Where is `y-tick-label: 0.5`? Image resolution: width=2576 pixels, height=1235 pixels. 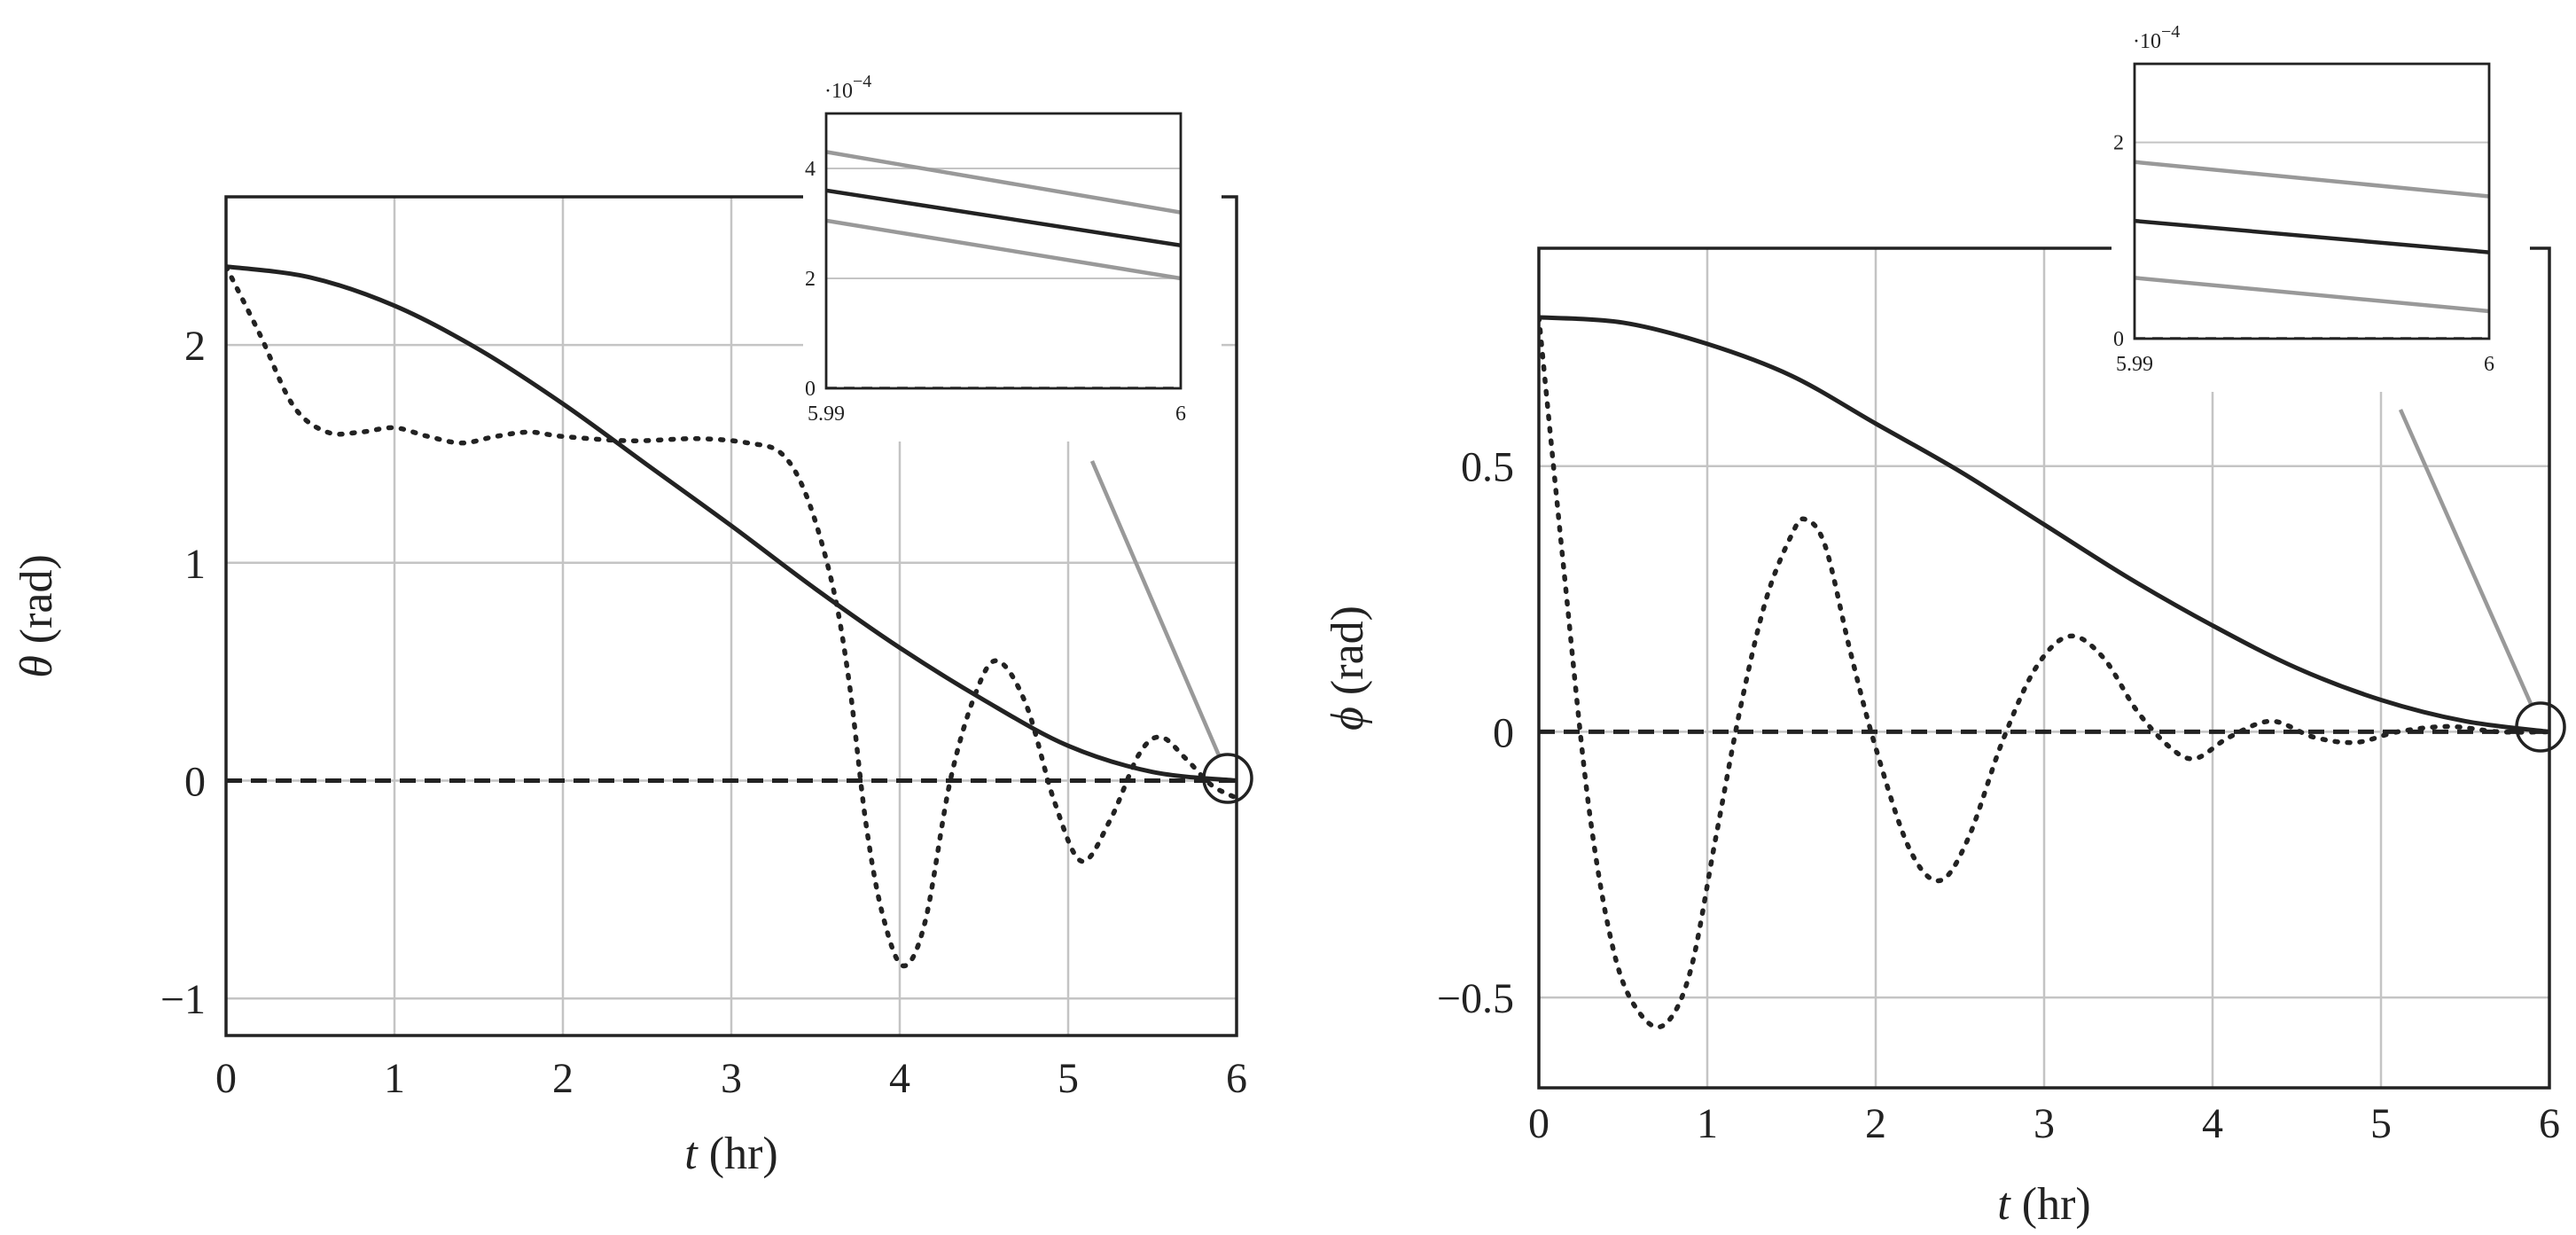
y-tick-label: 0.5 is located at coordinates (1487, 467).